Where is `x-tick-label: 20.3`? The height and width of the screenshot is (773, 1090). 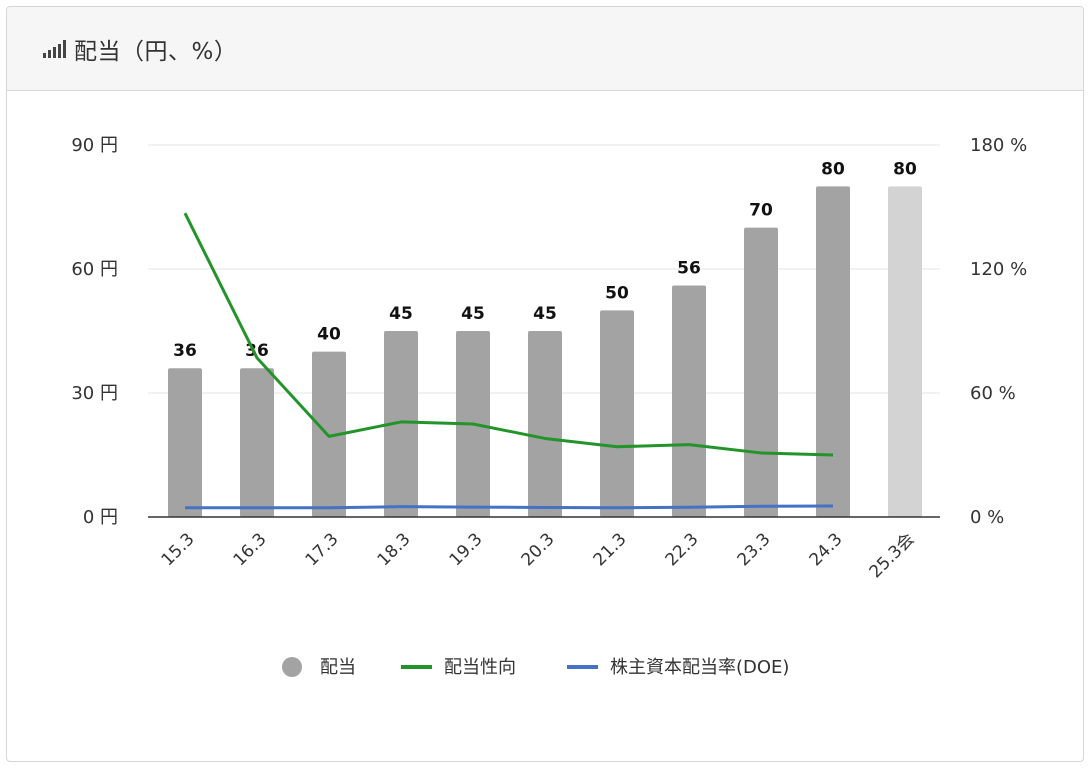
x-tick-label: 20.3 is located at coordinates (538, 549).